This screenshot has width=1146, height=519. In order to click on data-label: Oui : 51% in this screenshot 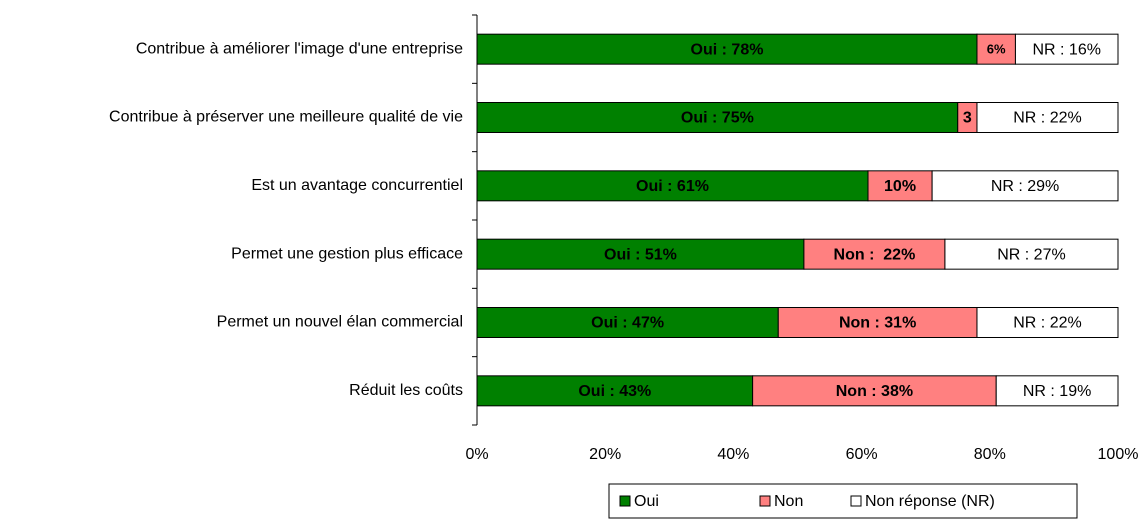, I will do `click(640, 254)`.